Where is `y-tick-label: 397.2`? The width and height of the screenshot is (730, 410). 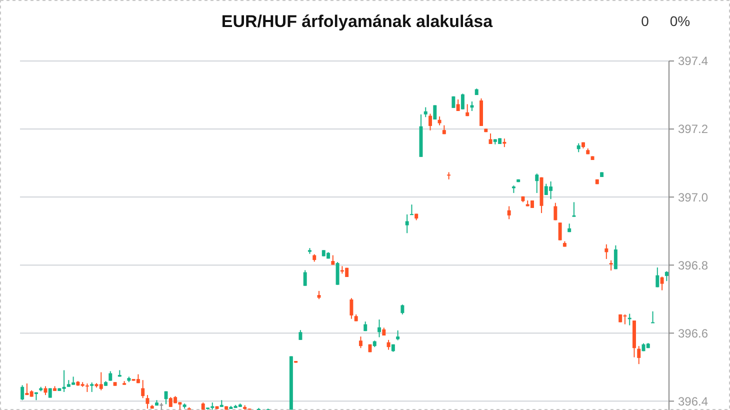 y-tick-label: 397.2 is located at coordinates (693, 129).